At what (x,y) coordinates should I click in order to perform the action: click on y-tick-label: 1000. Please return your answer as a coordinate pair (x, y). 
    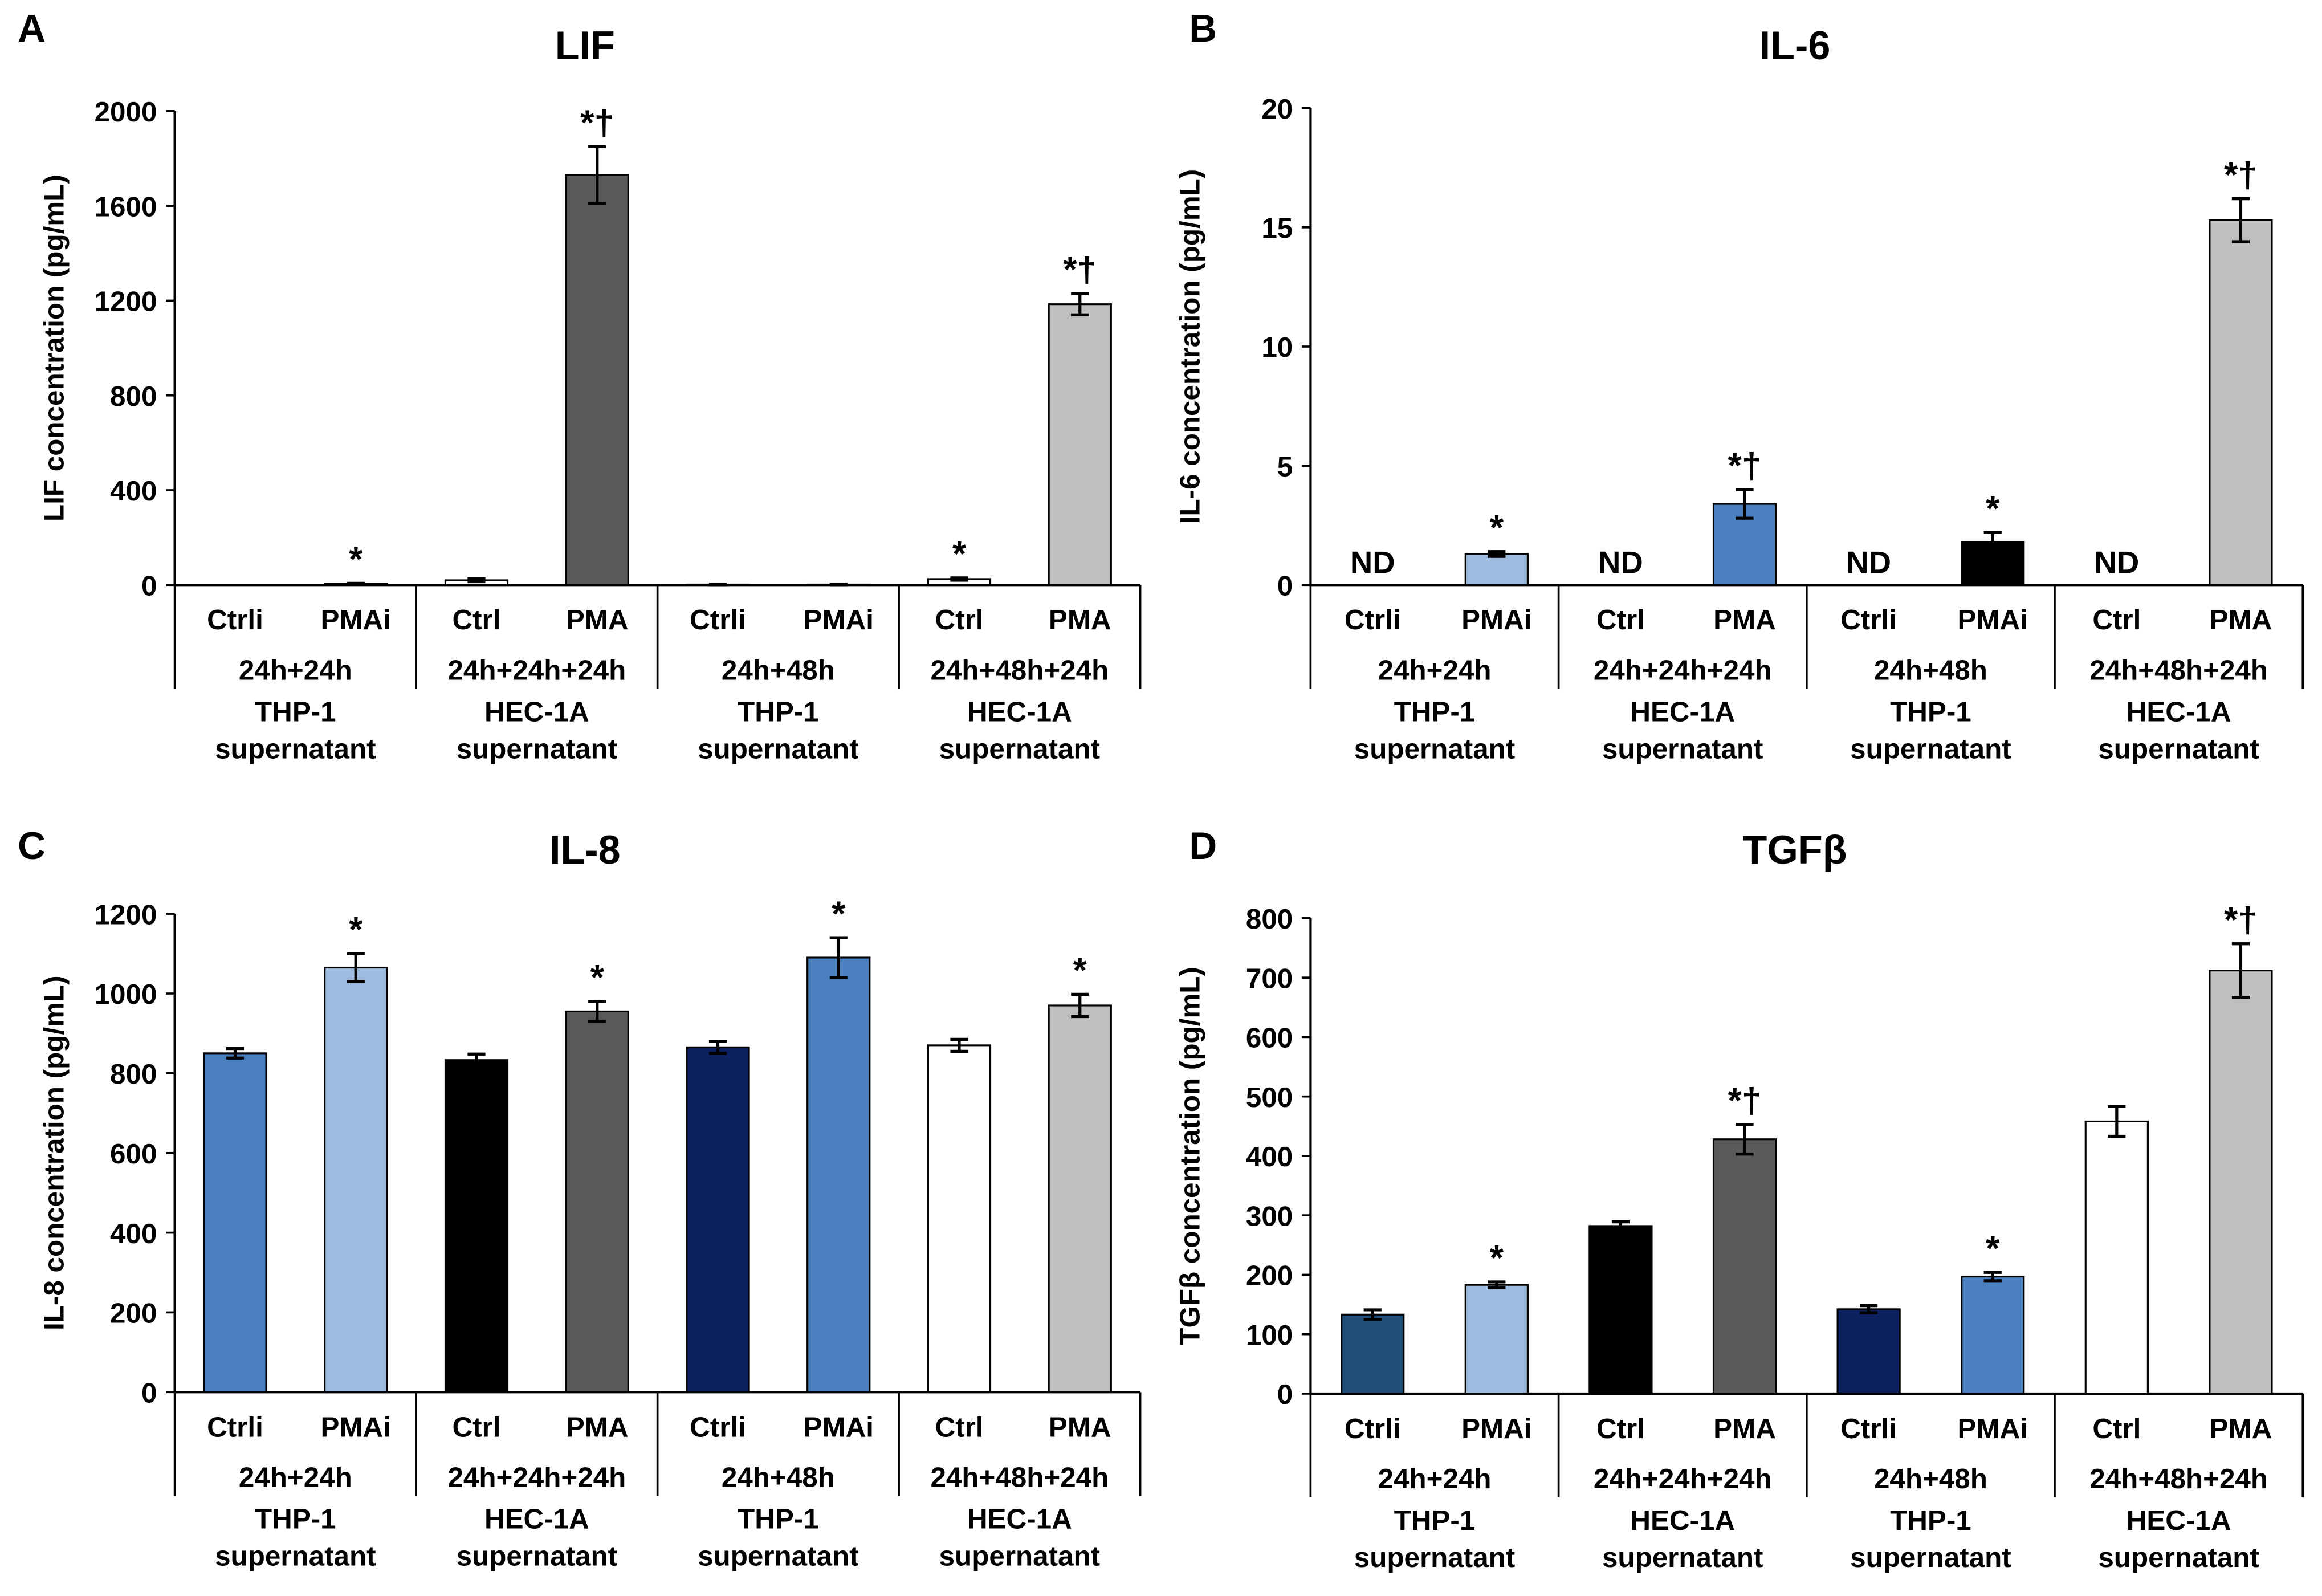
    Looking at the image, I should click on (126, 994).